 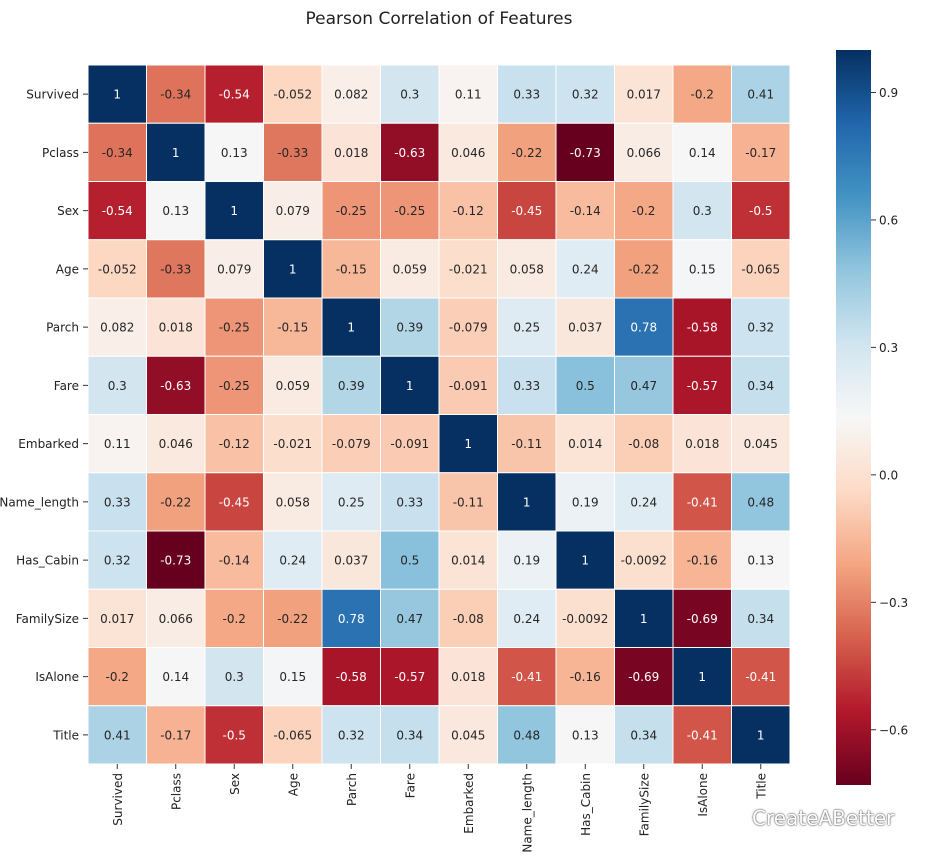 I want to click on x-tick-label: FamilySize, so click(x=644, y=804).